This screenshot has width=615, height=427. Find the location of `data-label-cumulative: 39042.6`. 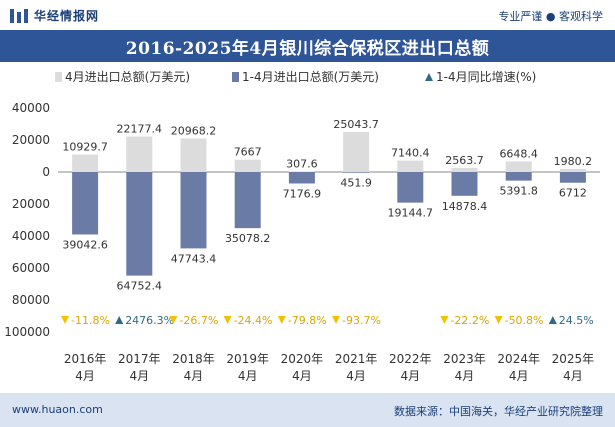

data-label-cumulative: 39042.6 is located at coordinates (85, 244).